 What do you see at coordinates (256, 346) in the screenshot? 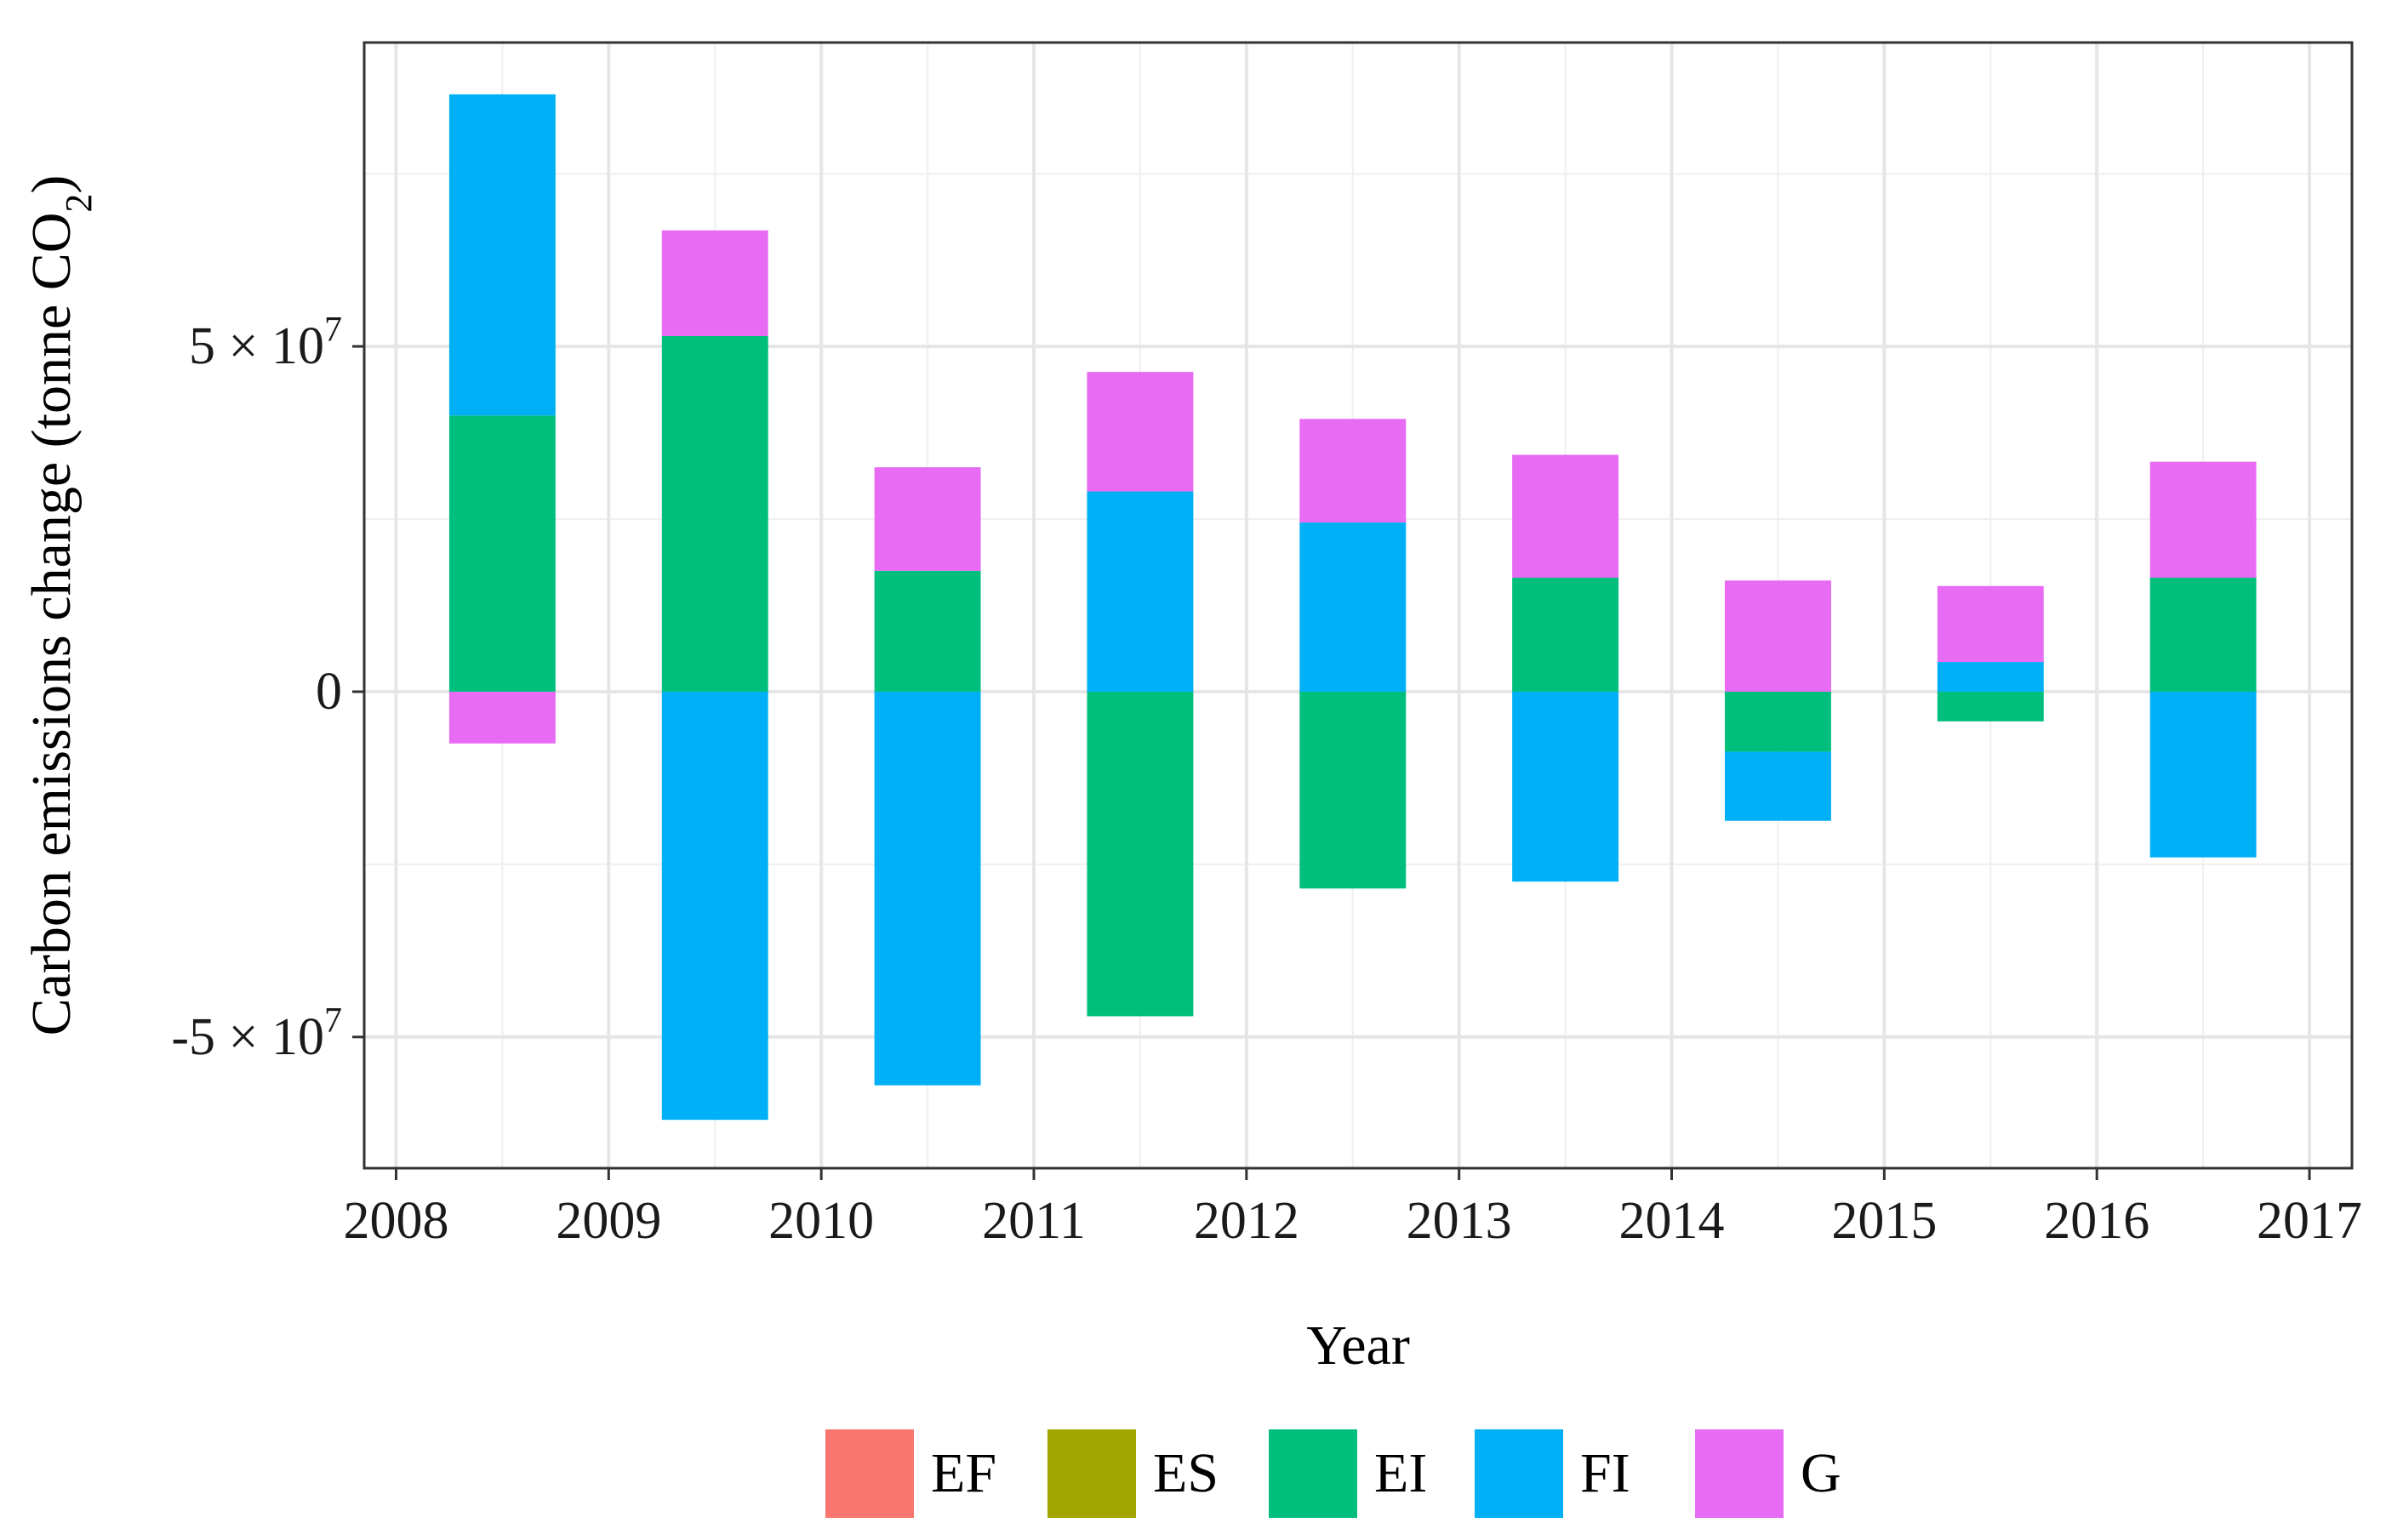
I see `y-tick-mantissa: 5 × 10` at bounding box center [256, 346].